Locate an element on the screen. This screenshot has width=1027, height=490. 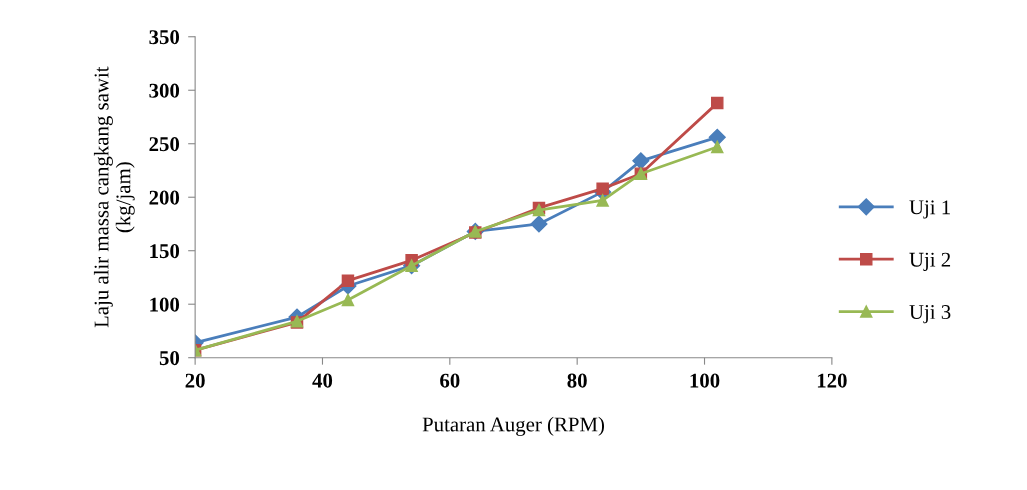
x-tick-label: 80 is located at coordinates (577, 380).